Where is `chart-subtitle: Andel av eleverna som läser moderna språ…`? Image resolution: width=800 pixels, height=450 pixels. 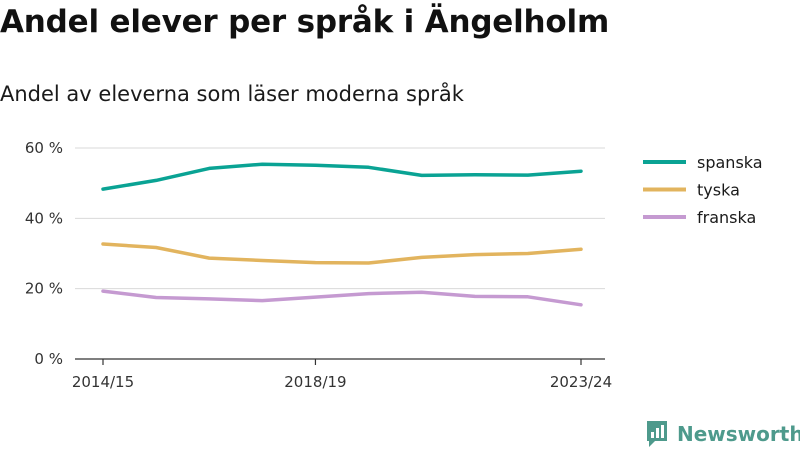
chart-subtitle: Andel av eleverna som läser moderna språ… is located at coordinates (232, 94).